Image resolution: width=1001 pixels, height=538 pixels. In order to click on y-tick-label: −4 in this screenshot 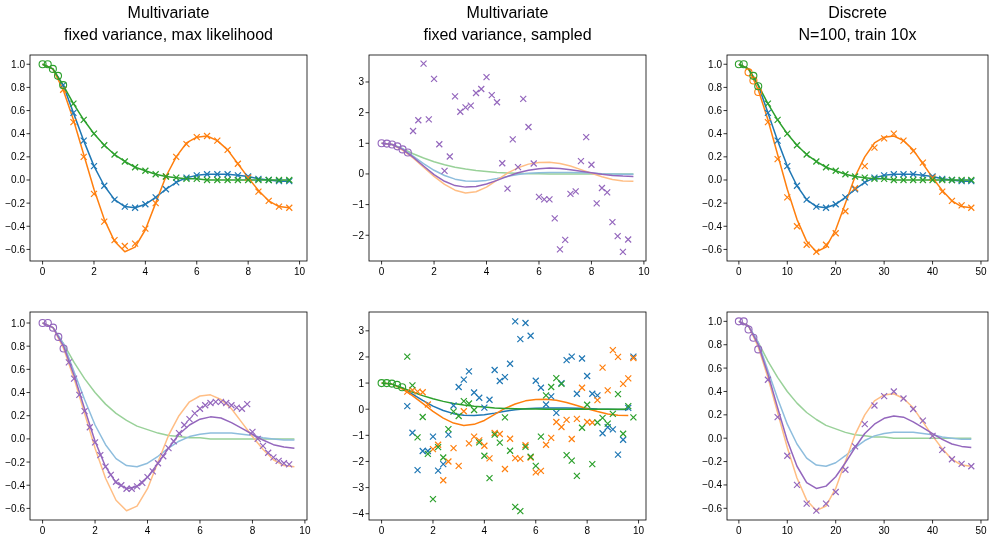, I will do `click(358, 514)`.